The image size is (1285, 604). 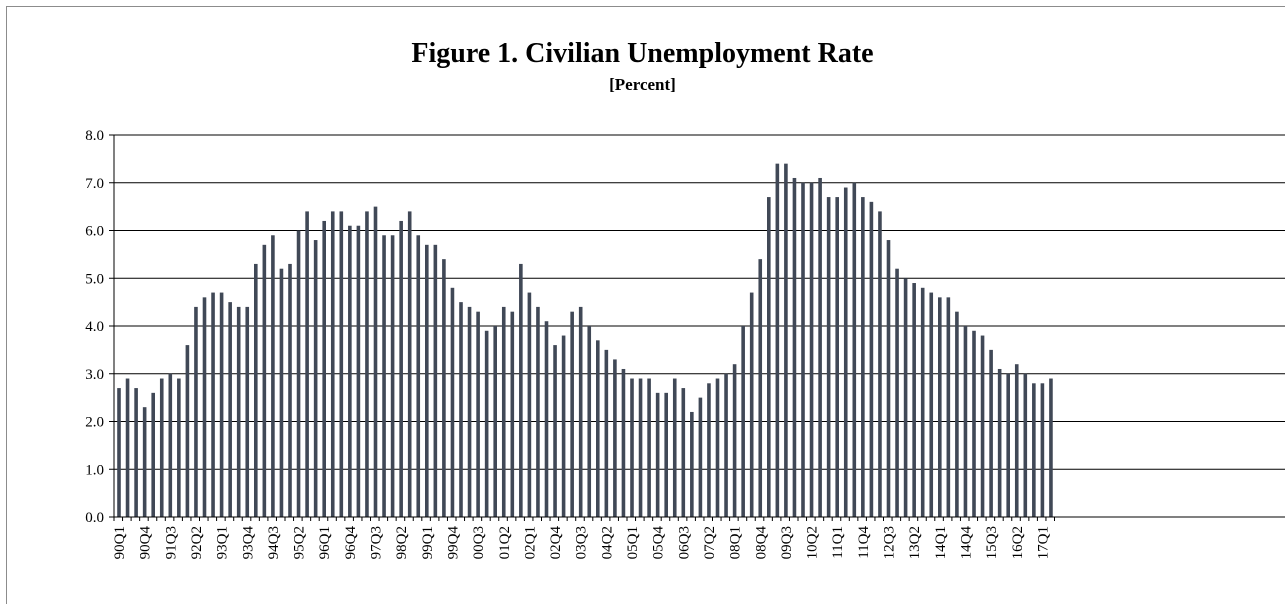 What do you see at coordinates (94, 518) in the screenshot?
I see `y-tick-label: 0.0` at bounding box center [94, 518].